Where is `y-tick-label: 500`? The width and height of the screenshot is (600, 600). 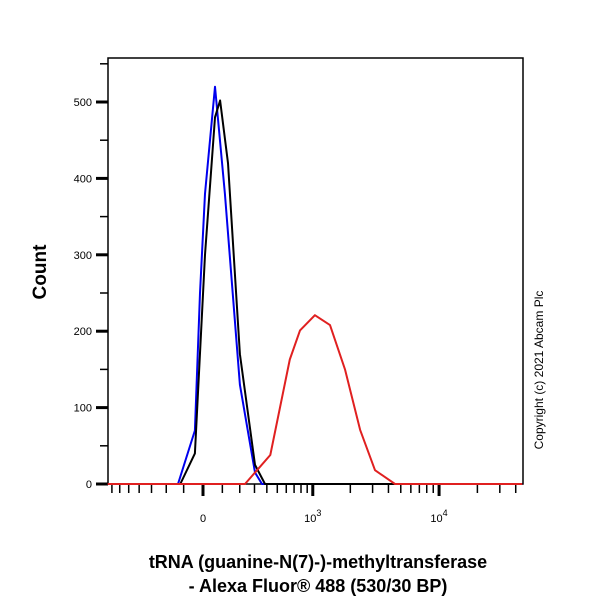
y-tick-label: 500 is located at coordinates (83, 103).